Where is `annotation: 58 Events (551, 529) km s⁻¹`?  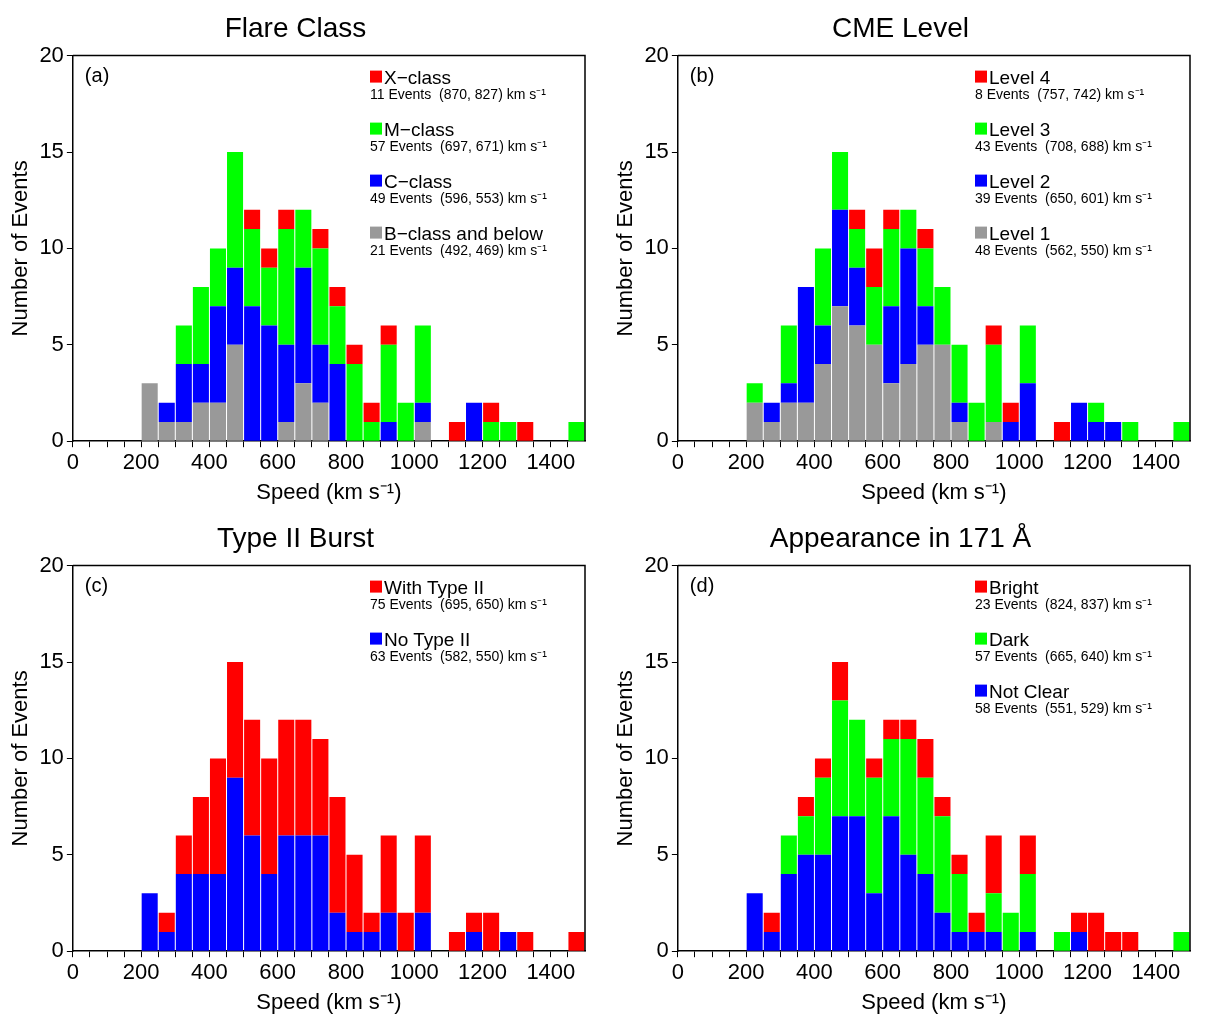 annotation: 58 Events (551, 529) km s⁻¹ is located at coordinates (1064, 707).